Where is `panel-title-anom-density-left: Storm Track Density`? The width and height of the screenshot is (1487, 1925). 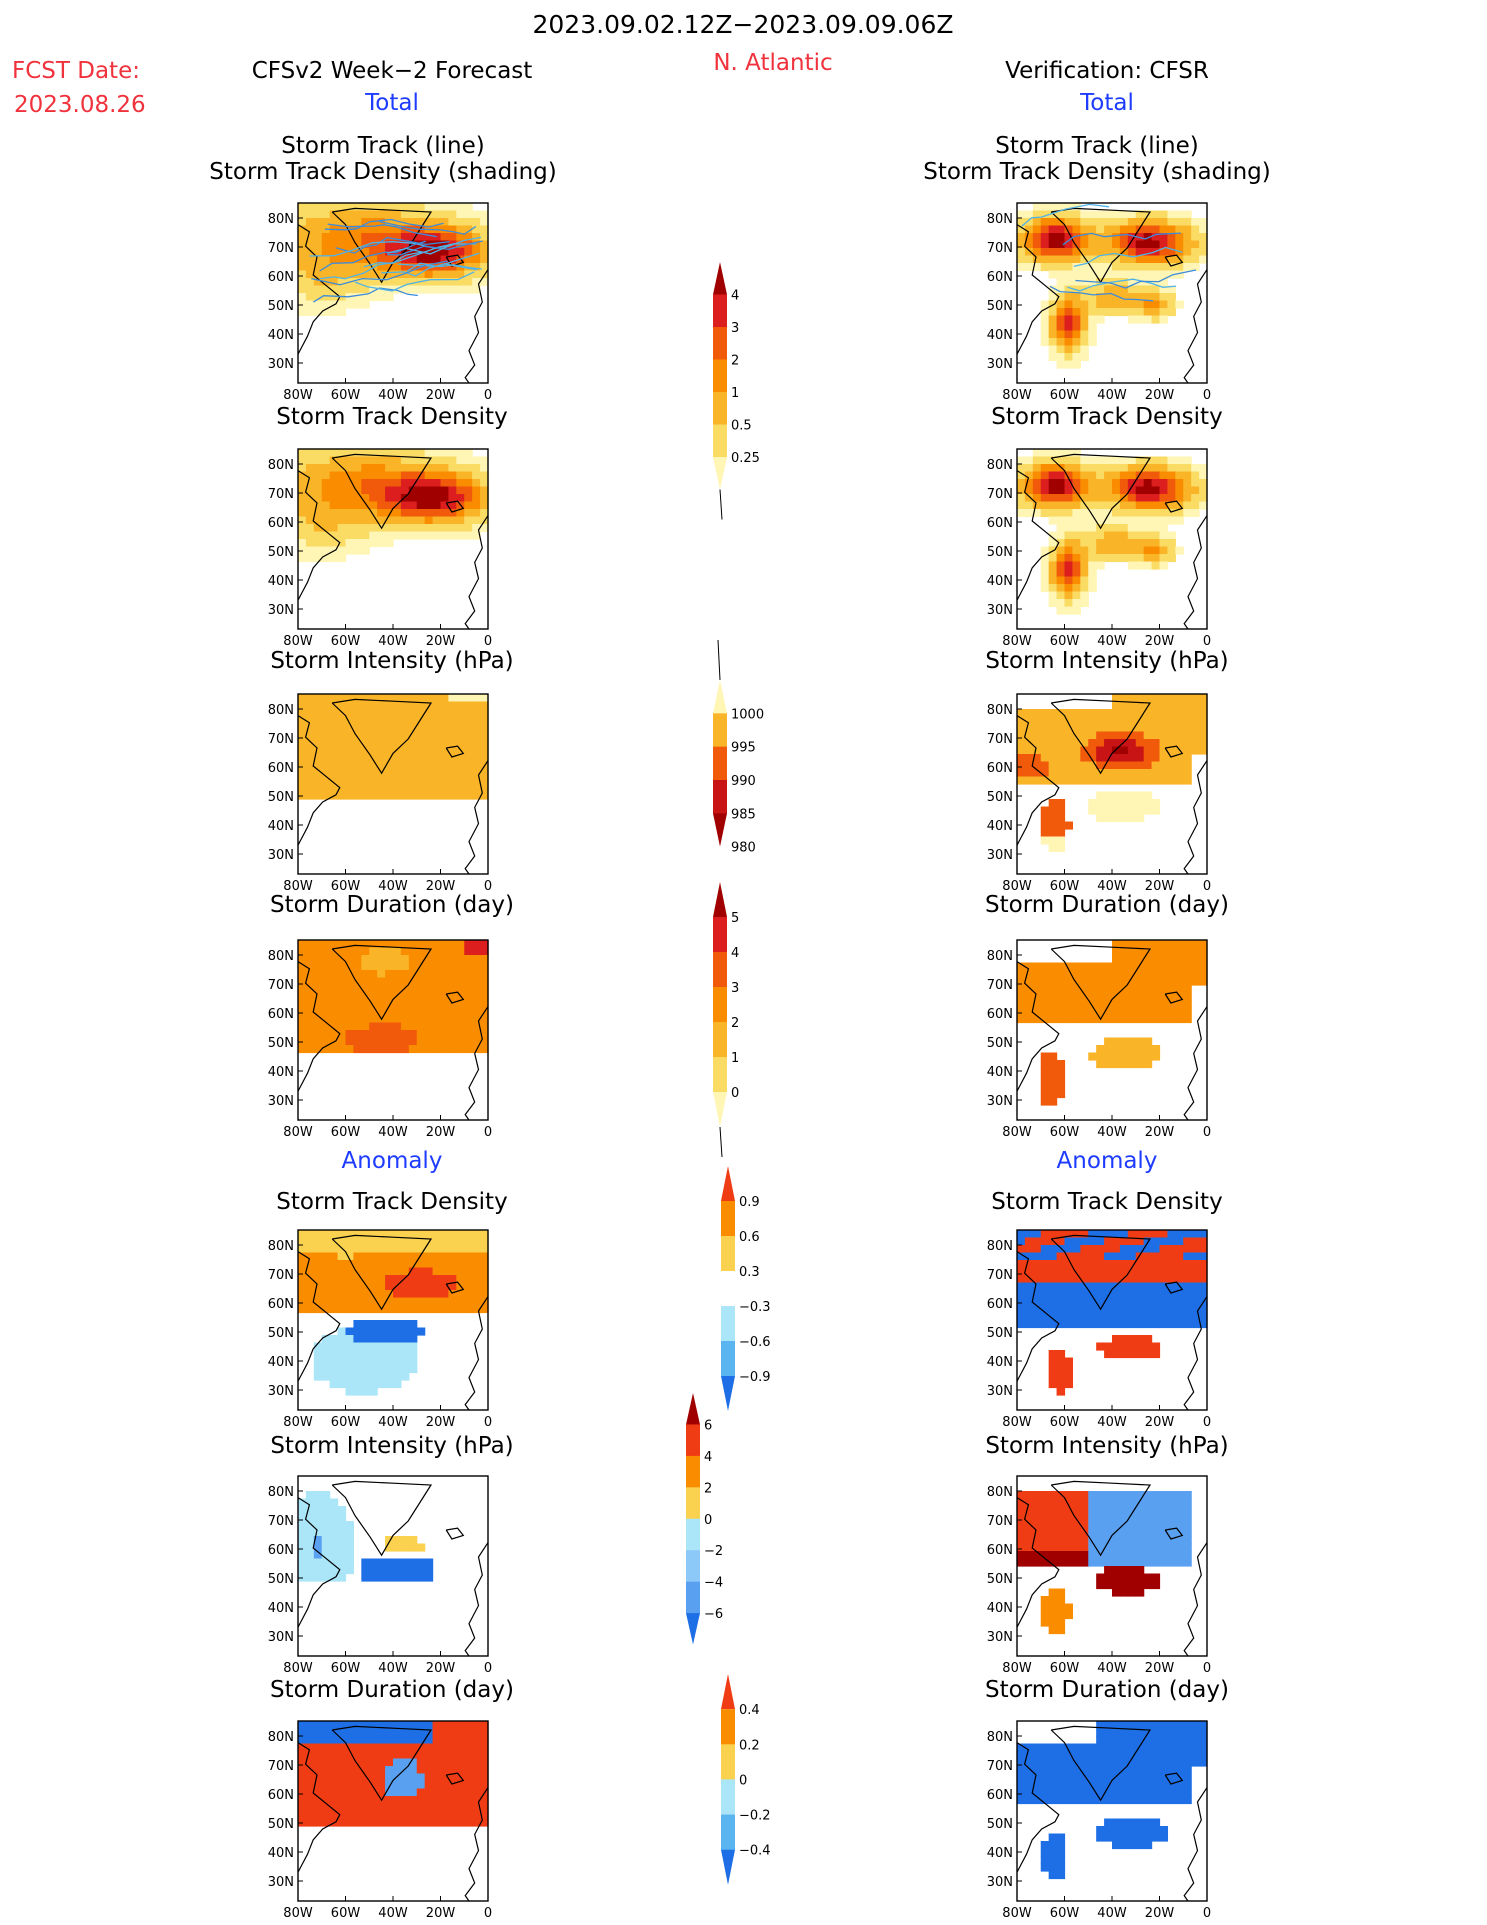
panel-title-anom-density-left: Storm Track Density is located at coordinates (392, 1202).